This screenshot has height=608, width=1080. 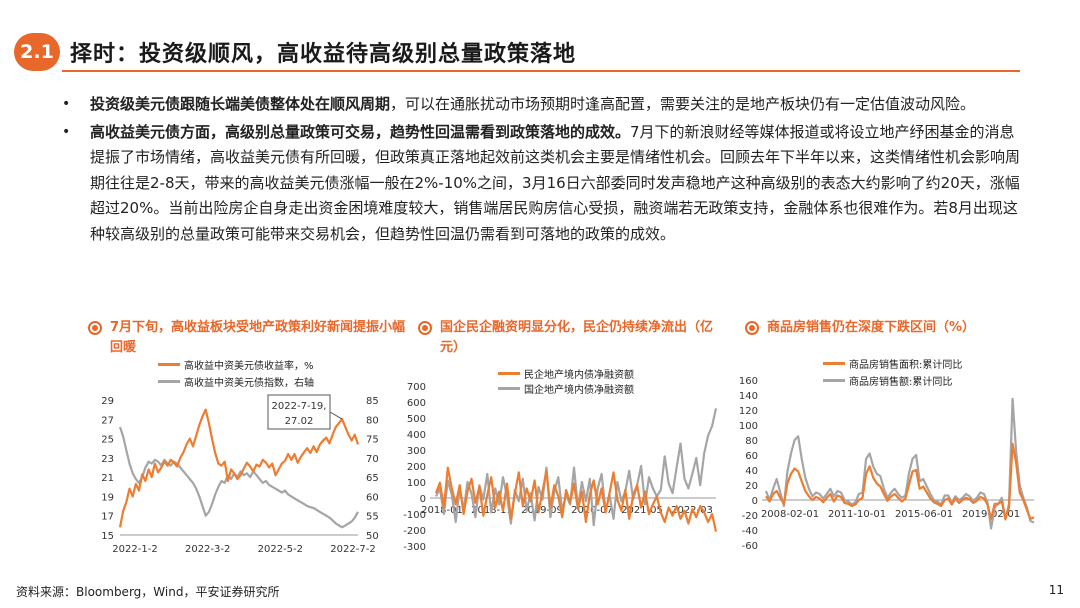 What do you see at coordinates (249, 366) in the screenshot?
I see `legend-label: 高收益中资美元债收益率，%` at bounding box center [249, 366].